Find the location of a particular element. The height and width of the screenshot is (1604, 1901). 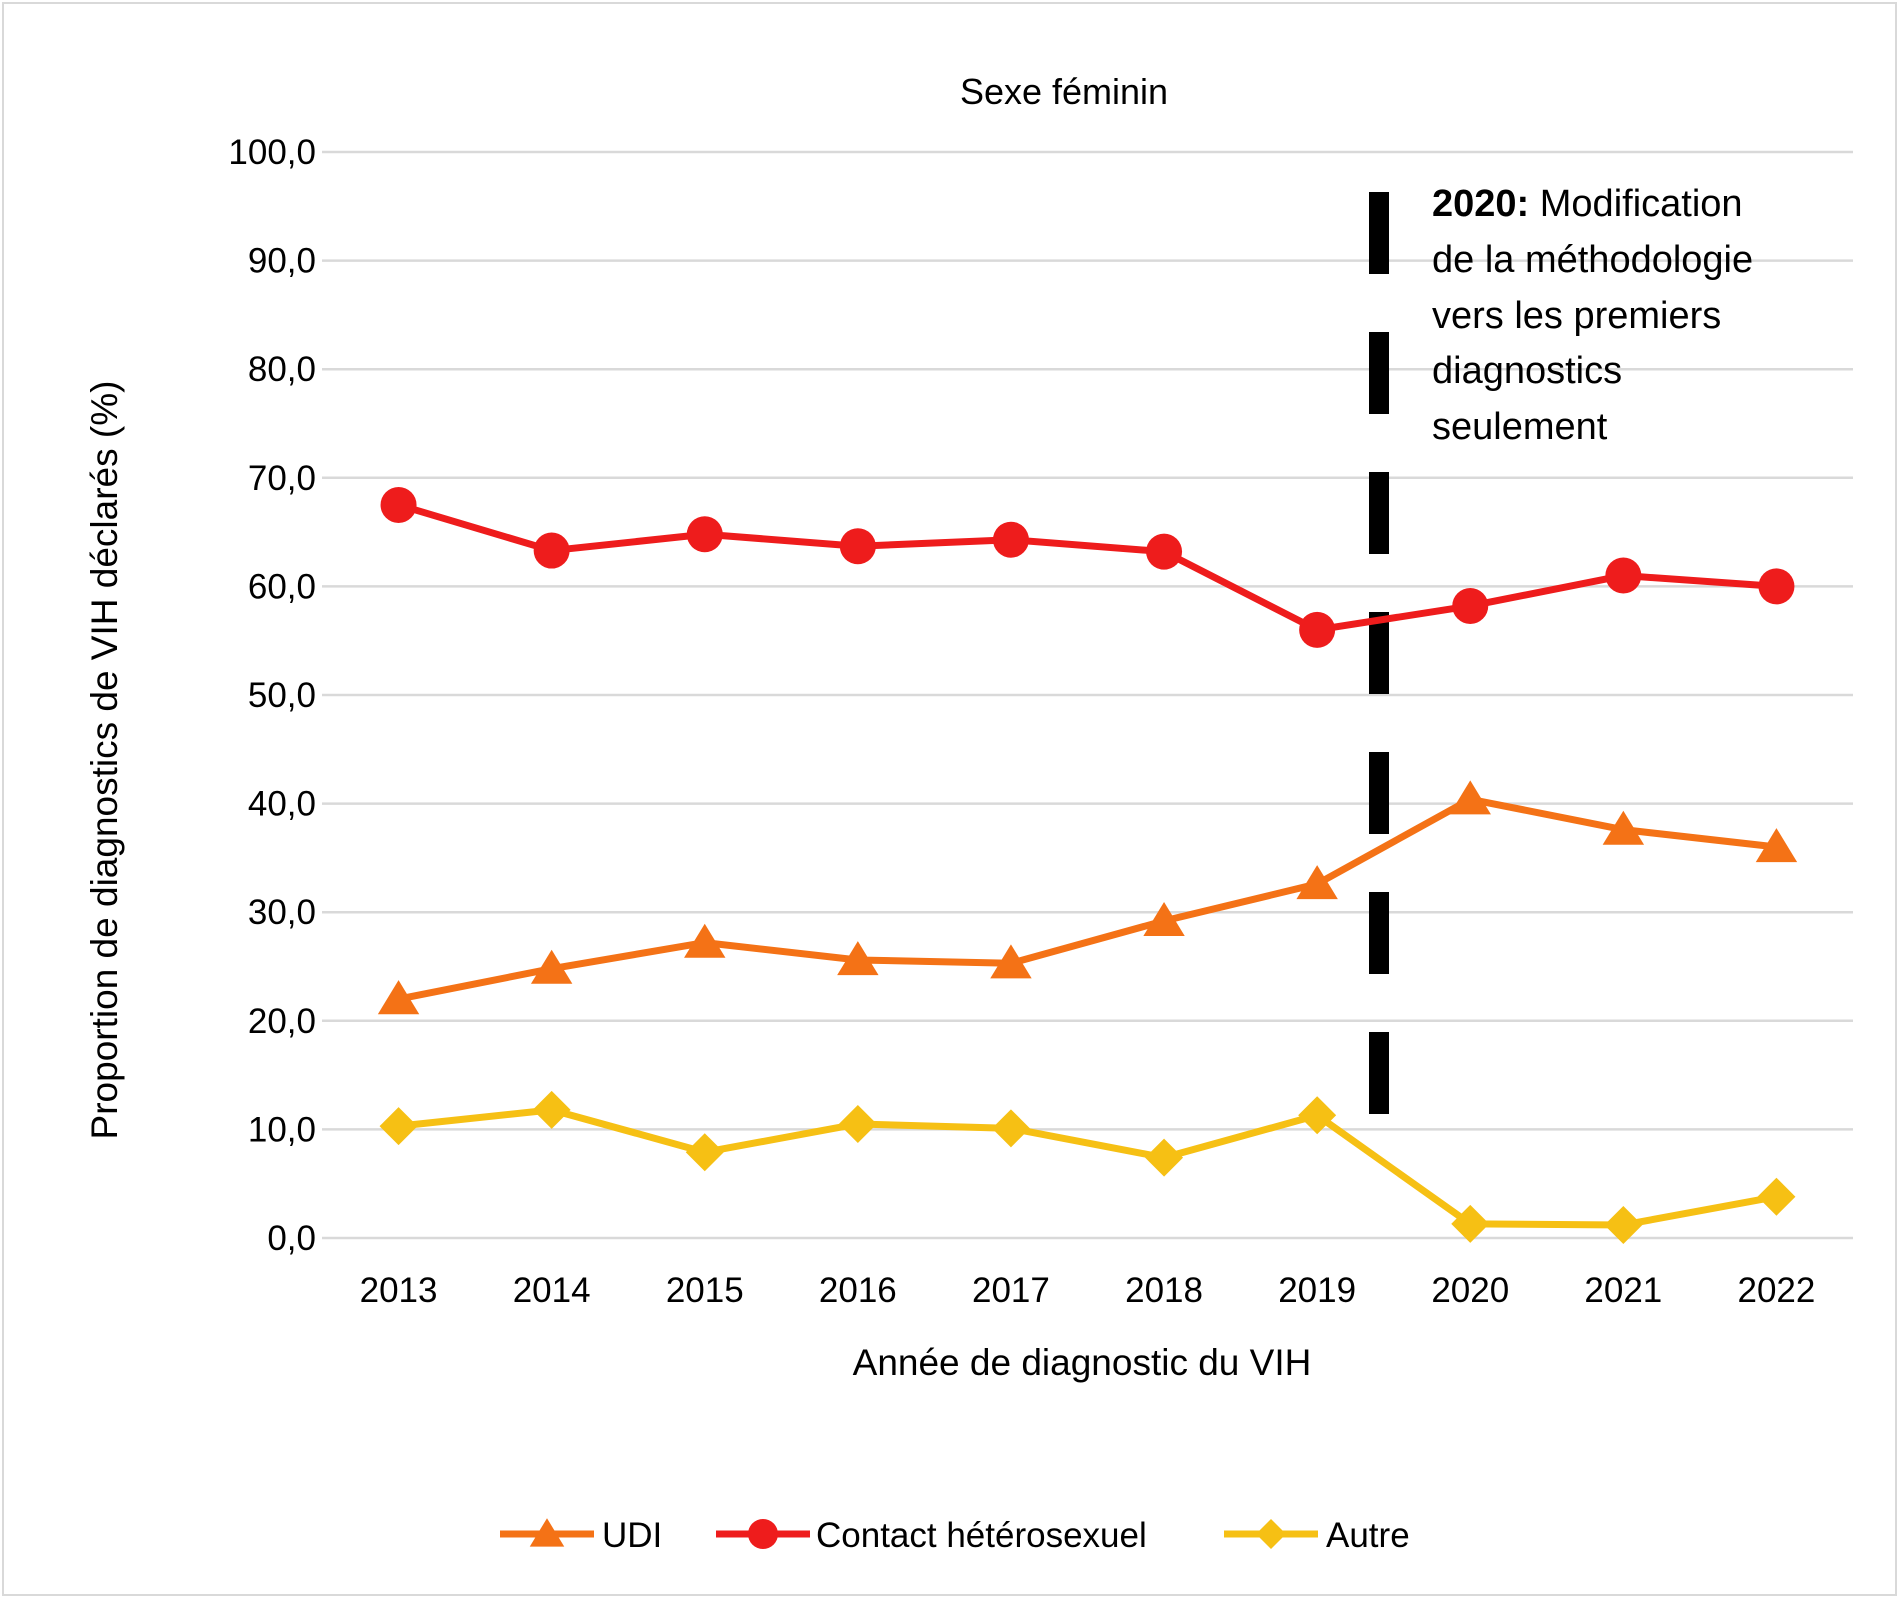

legend-item: Contact hétérosexuel is located at coordinates (931, 1535).